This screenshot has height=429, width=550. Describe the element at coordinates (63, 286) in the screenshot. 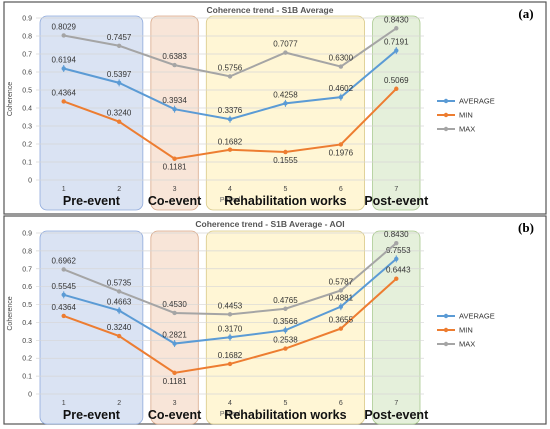

I see `data-label: 0.5545` at that location.